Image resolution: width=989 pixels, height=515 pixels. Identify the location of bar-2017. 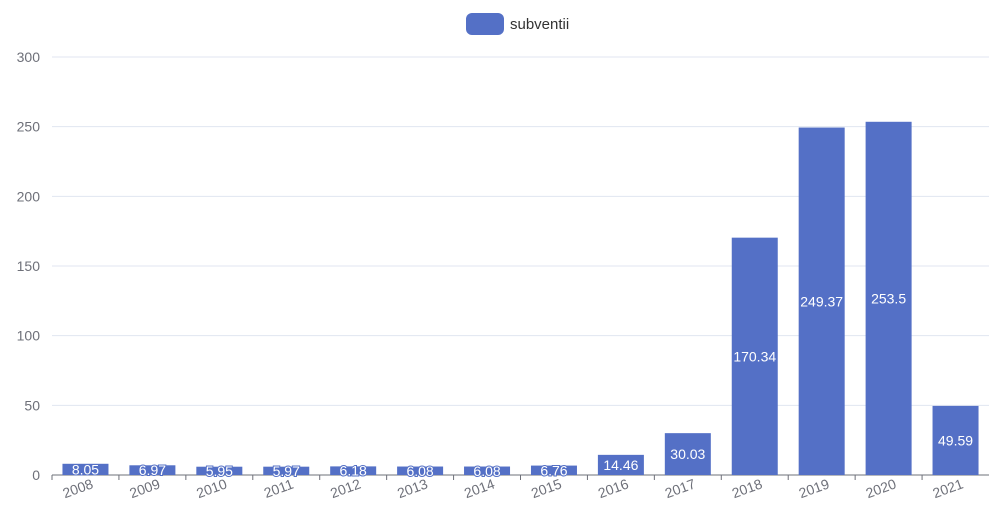
(687, 454).